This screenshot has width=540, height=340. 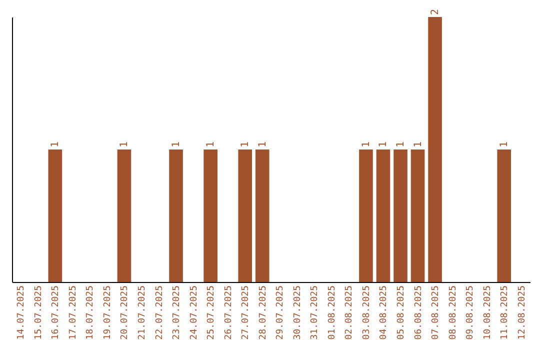 What do you see at coordinates (453, 313) in the screenshot?
I see `x-tick-label: 08.08.2025` at bounding box center [453, 313].